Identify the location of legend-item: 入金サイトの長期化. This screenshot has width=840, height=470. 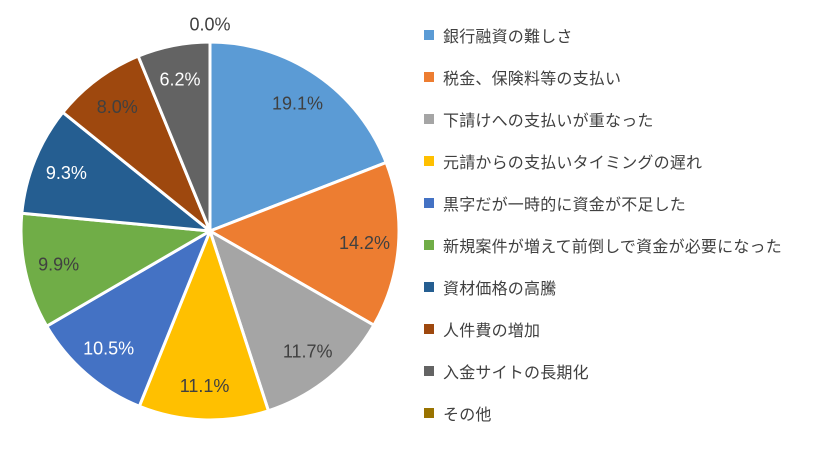
(629, 371).